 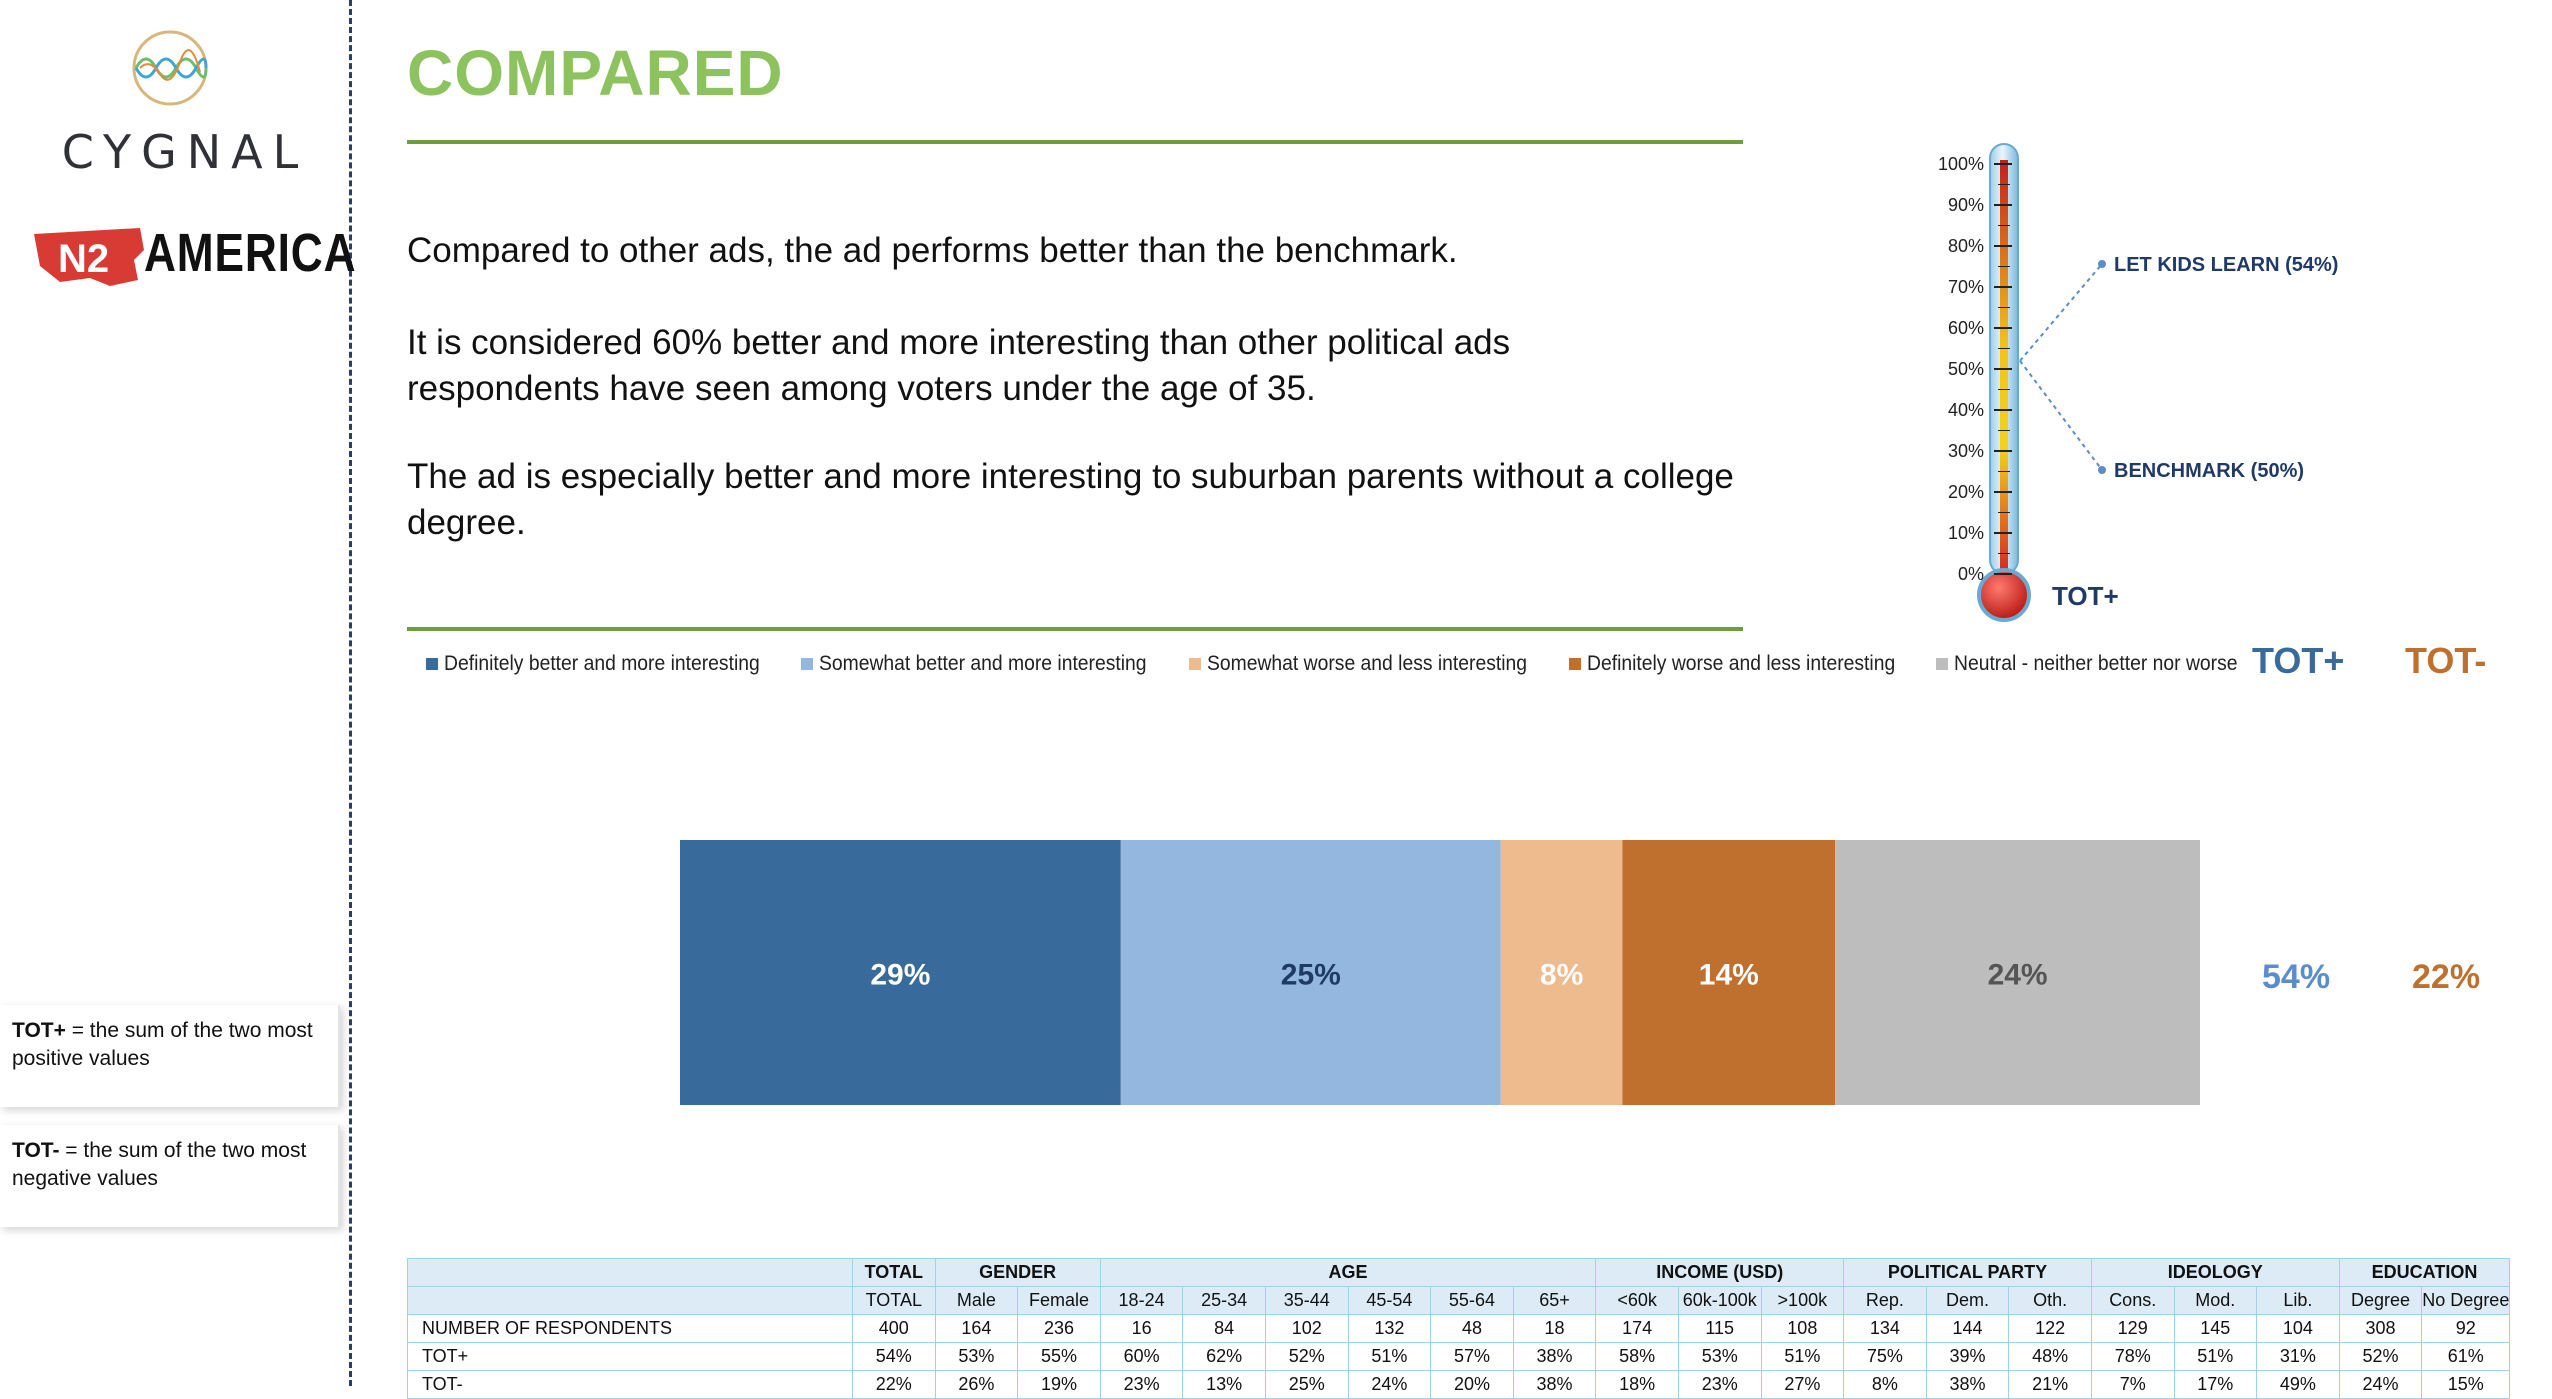 I want to click on n2-logo-mark: N2, so click(x=83, y=259).